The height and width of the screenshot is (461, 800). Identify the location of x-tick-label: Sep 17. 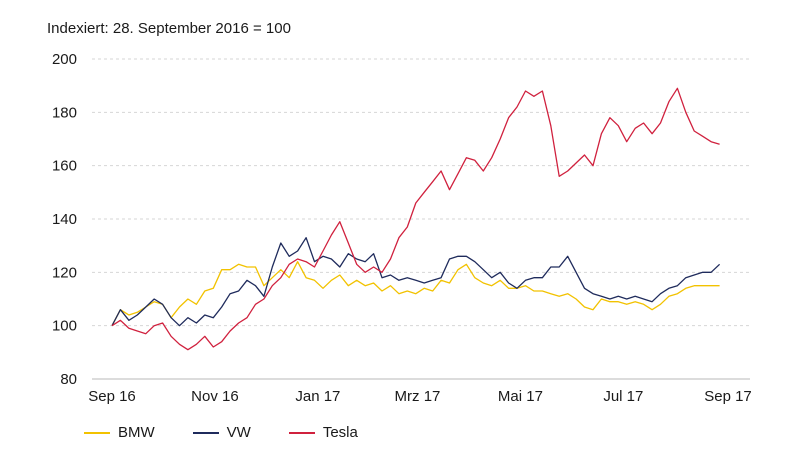
(728, 396).